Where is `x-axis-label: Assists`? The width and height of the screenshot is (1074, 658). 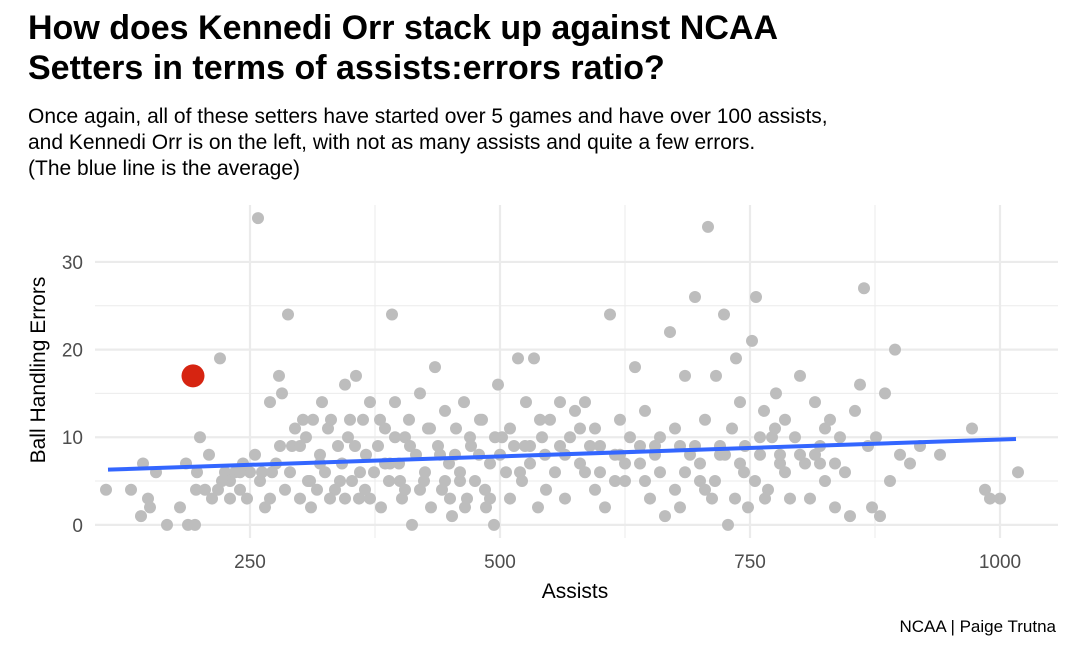
x-axis-label: Assists is located at coordinates (575, 591).